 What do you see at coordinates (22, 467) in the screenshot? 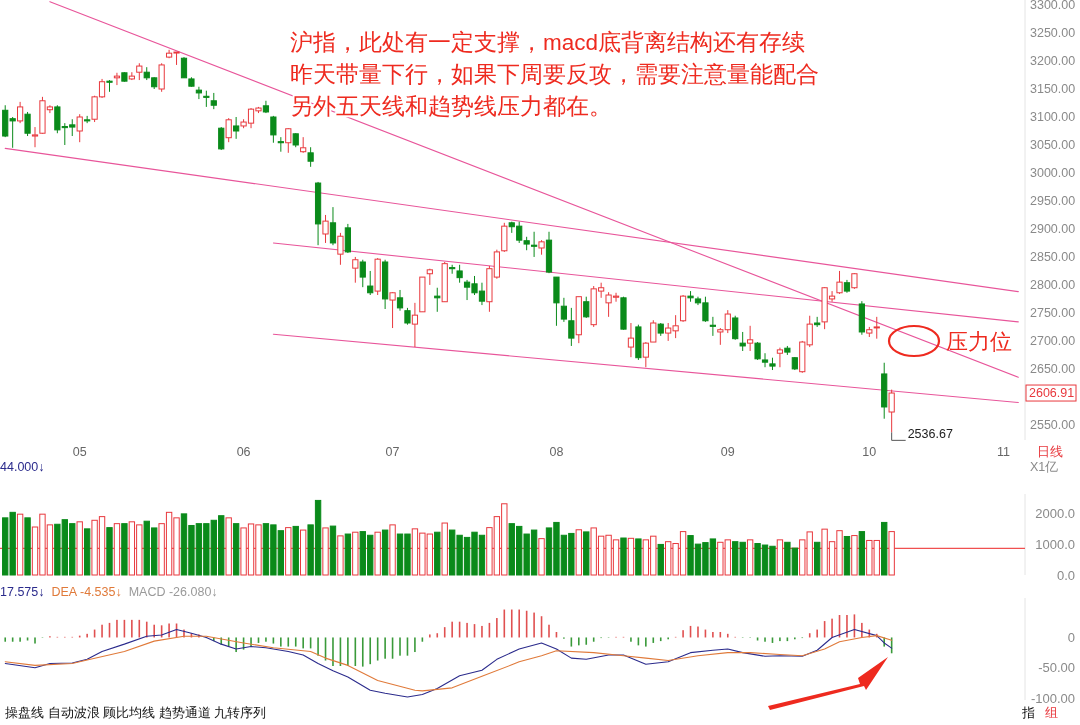
I see `text: 44.000↓` at bounding box center [22, 467].